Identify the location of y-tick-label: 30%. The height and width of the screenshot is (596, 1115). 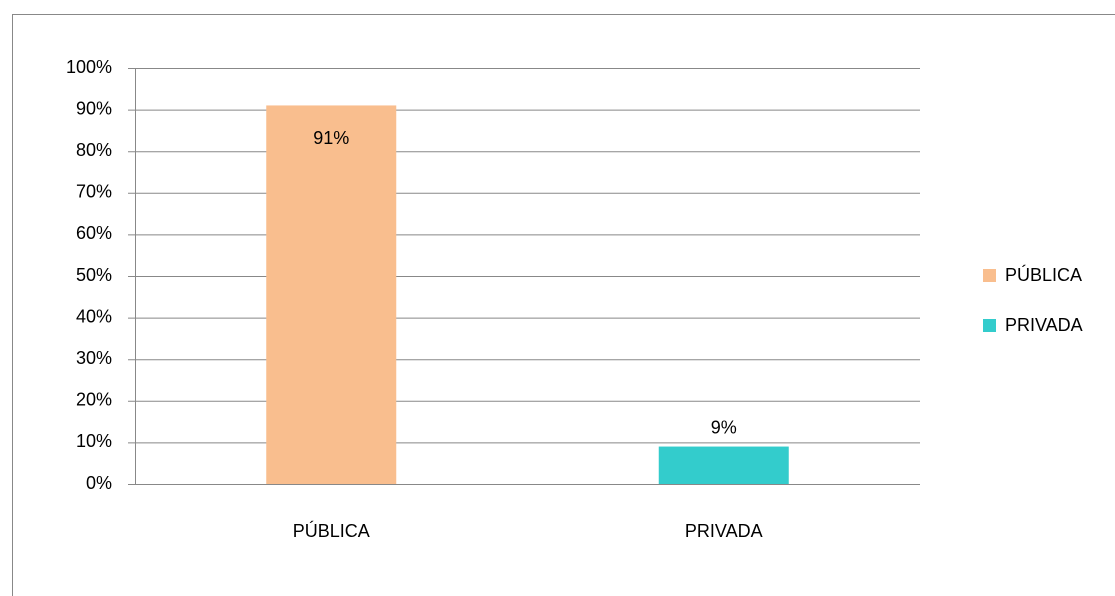
(94, 358).